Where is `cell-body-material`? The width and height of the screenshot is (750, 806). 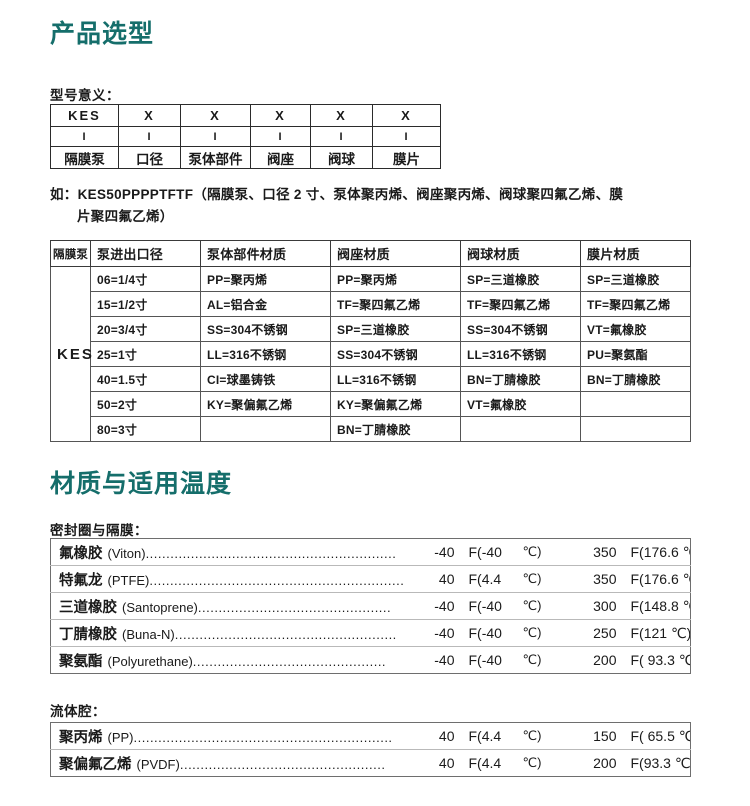 cell-body-material is located at coordinates (265, 429).